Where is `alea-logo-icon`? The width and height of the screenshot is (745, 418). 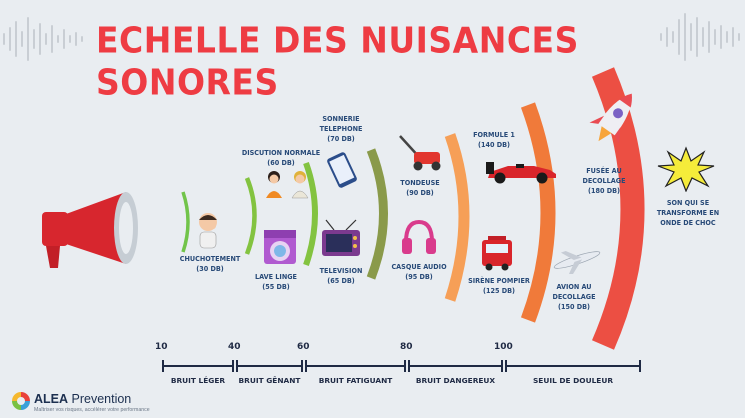
alea-logo-icon is located at coordinates (21, 401).